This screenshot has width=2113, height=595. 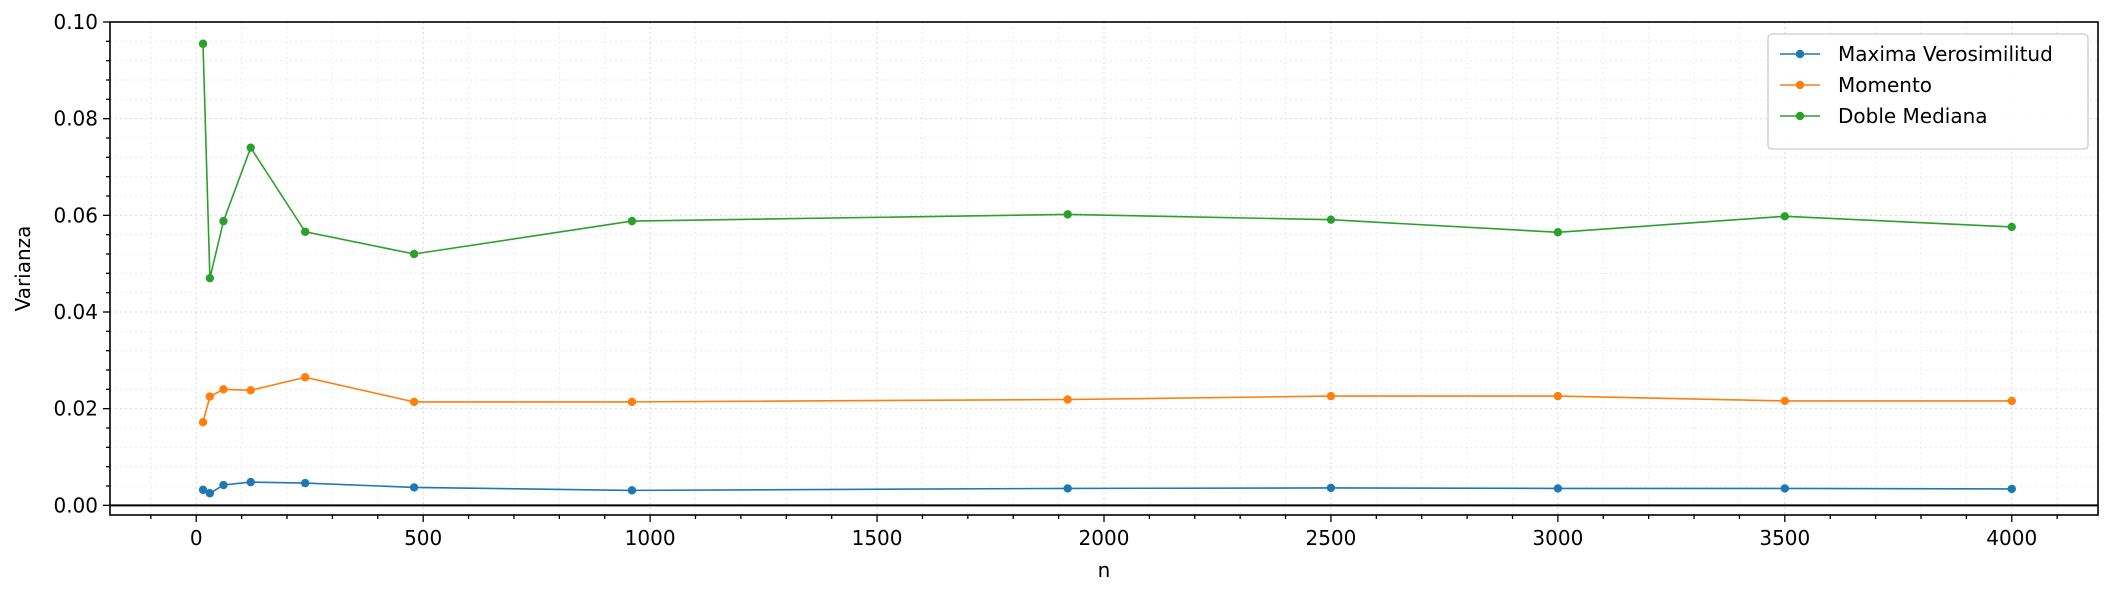 I want to click on x-tick-label: 0, so click(x=196, y=538).